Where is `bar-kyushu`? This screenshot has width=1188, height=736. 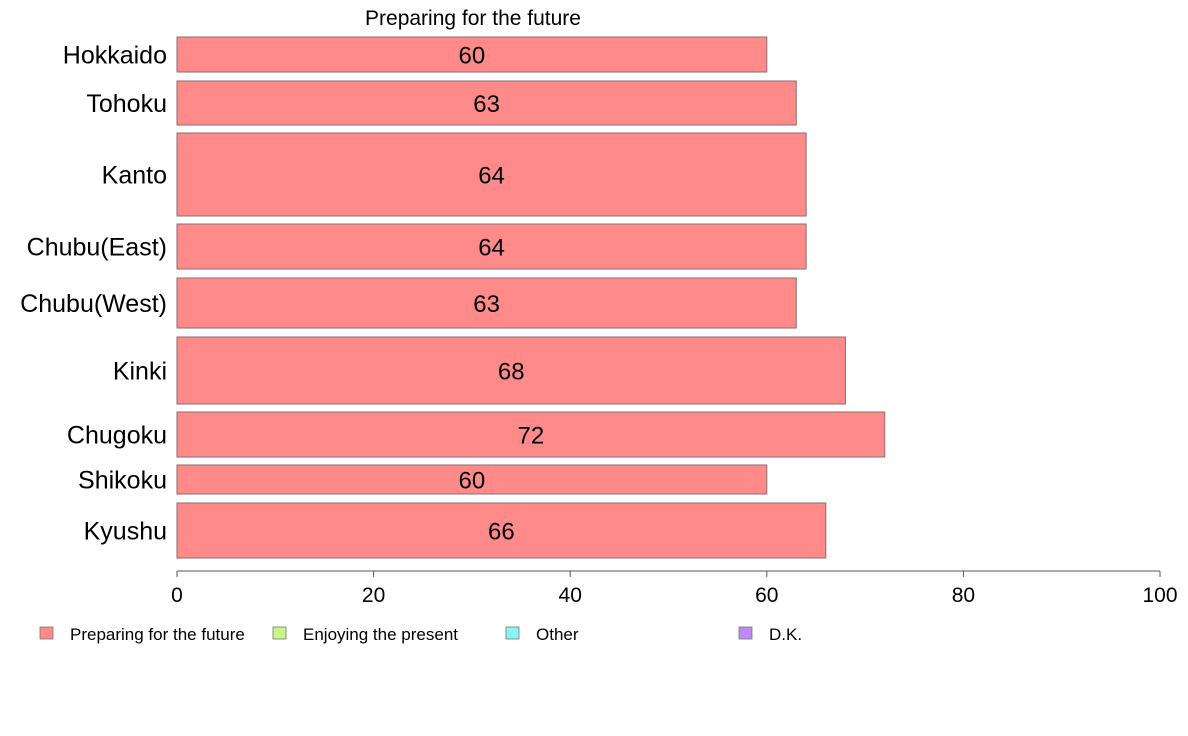 bar-kyushu is located at coordinates (501, 530).